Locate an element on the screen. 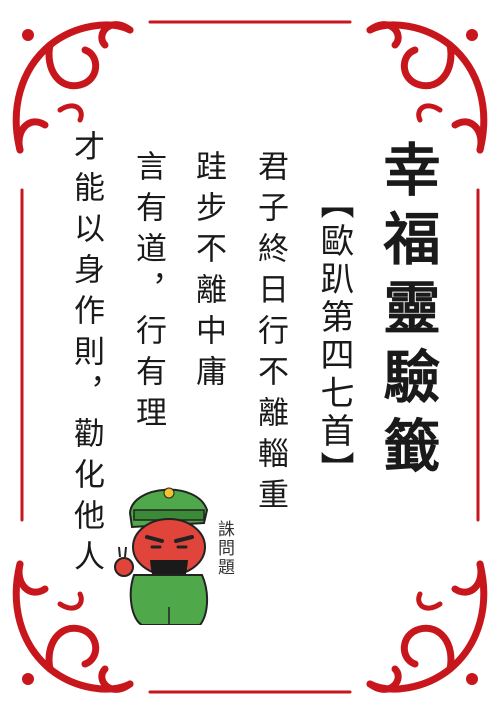  corner-scroll-ornament is located at coordinates (73, 87).